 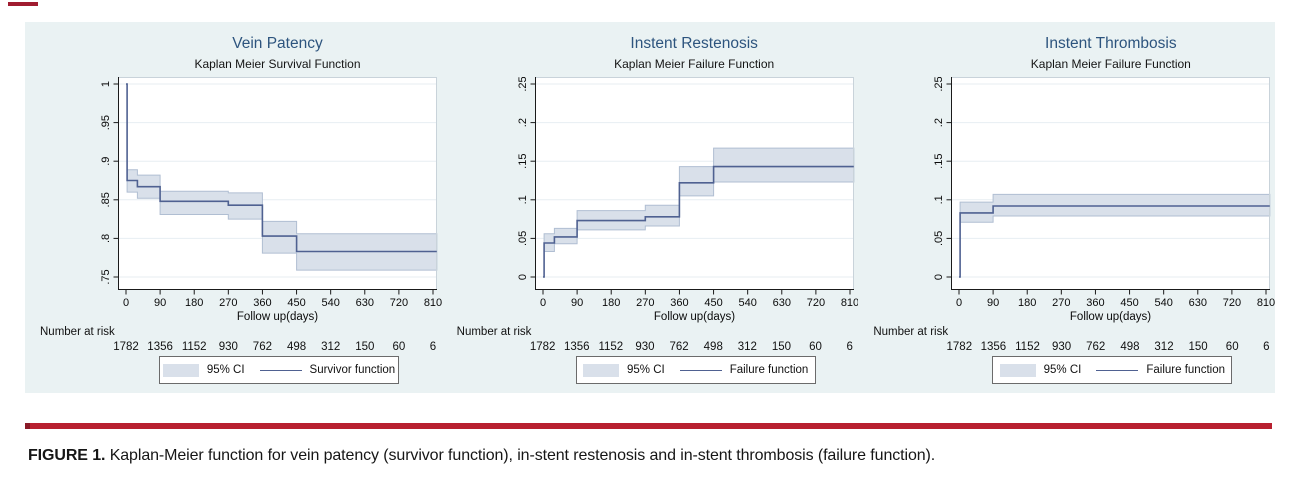 What do you see at coordinates (277, 64) in the screenshot?
I see `chart-subtitle: Kaplan Meier Survival Function` at bounding box center [277, 64].